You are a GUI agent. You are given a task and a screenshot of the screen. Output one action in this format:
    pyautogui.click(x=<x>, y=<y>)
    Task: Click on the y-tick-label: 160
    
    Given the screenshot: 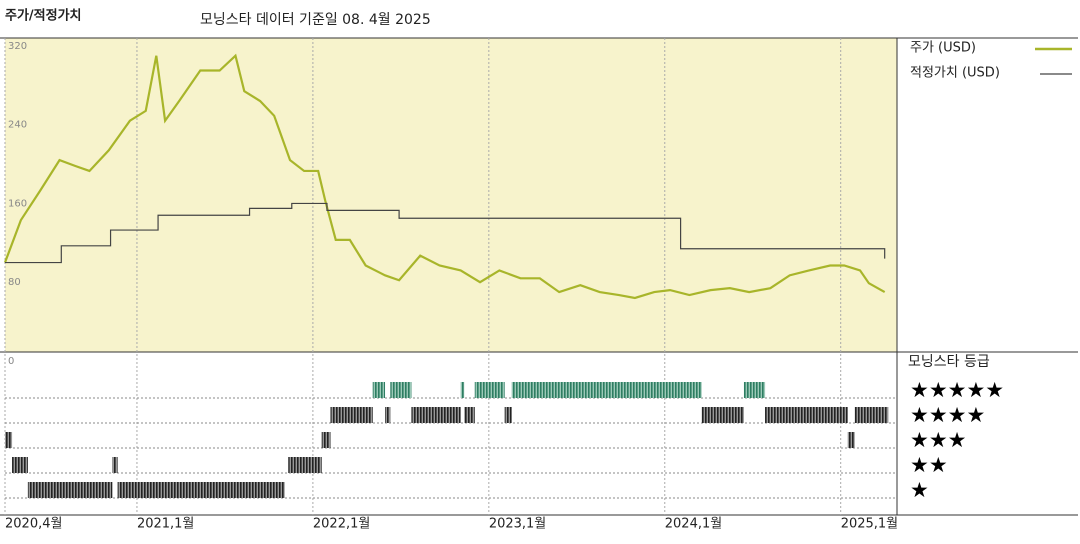 What is the action you would take?
    pyautogui.click(x=17, y=203)
    